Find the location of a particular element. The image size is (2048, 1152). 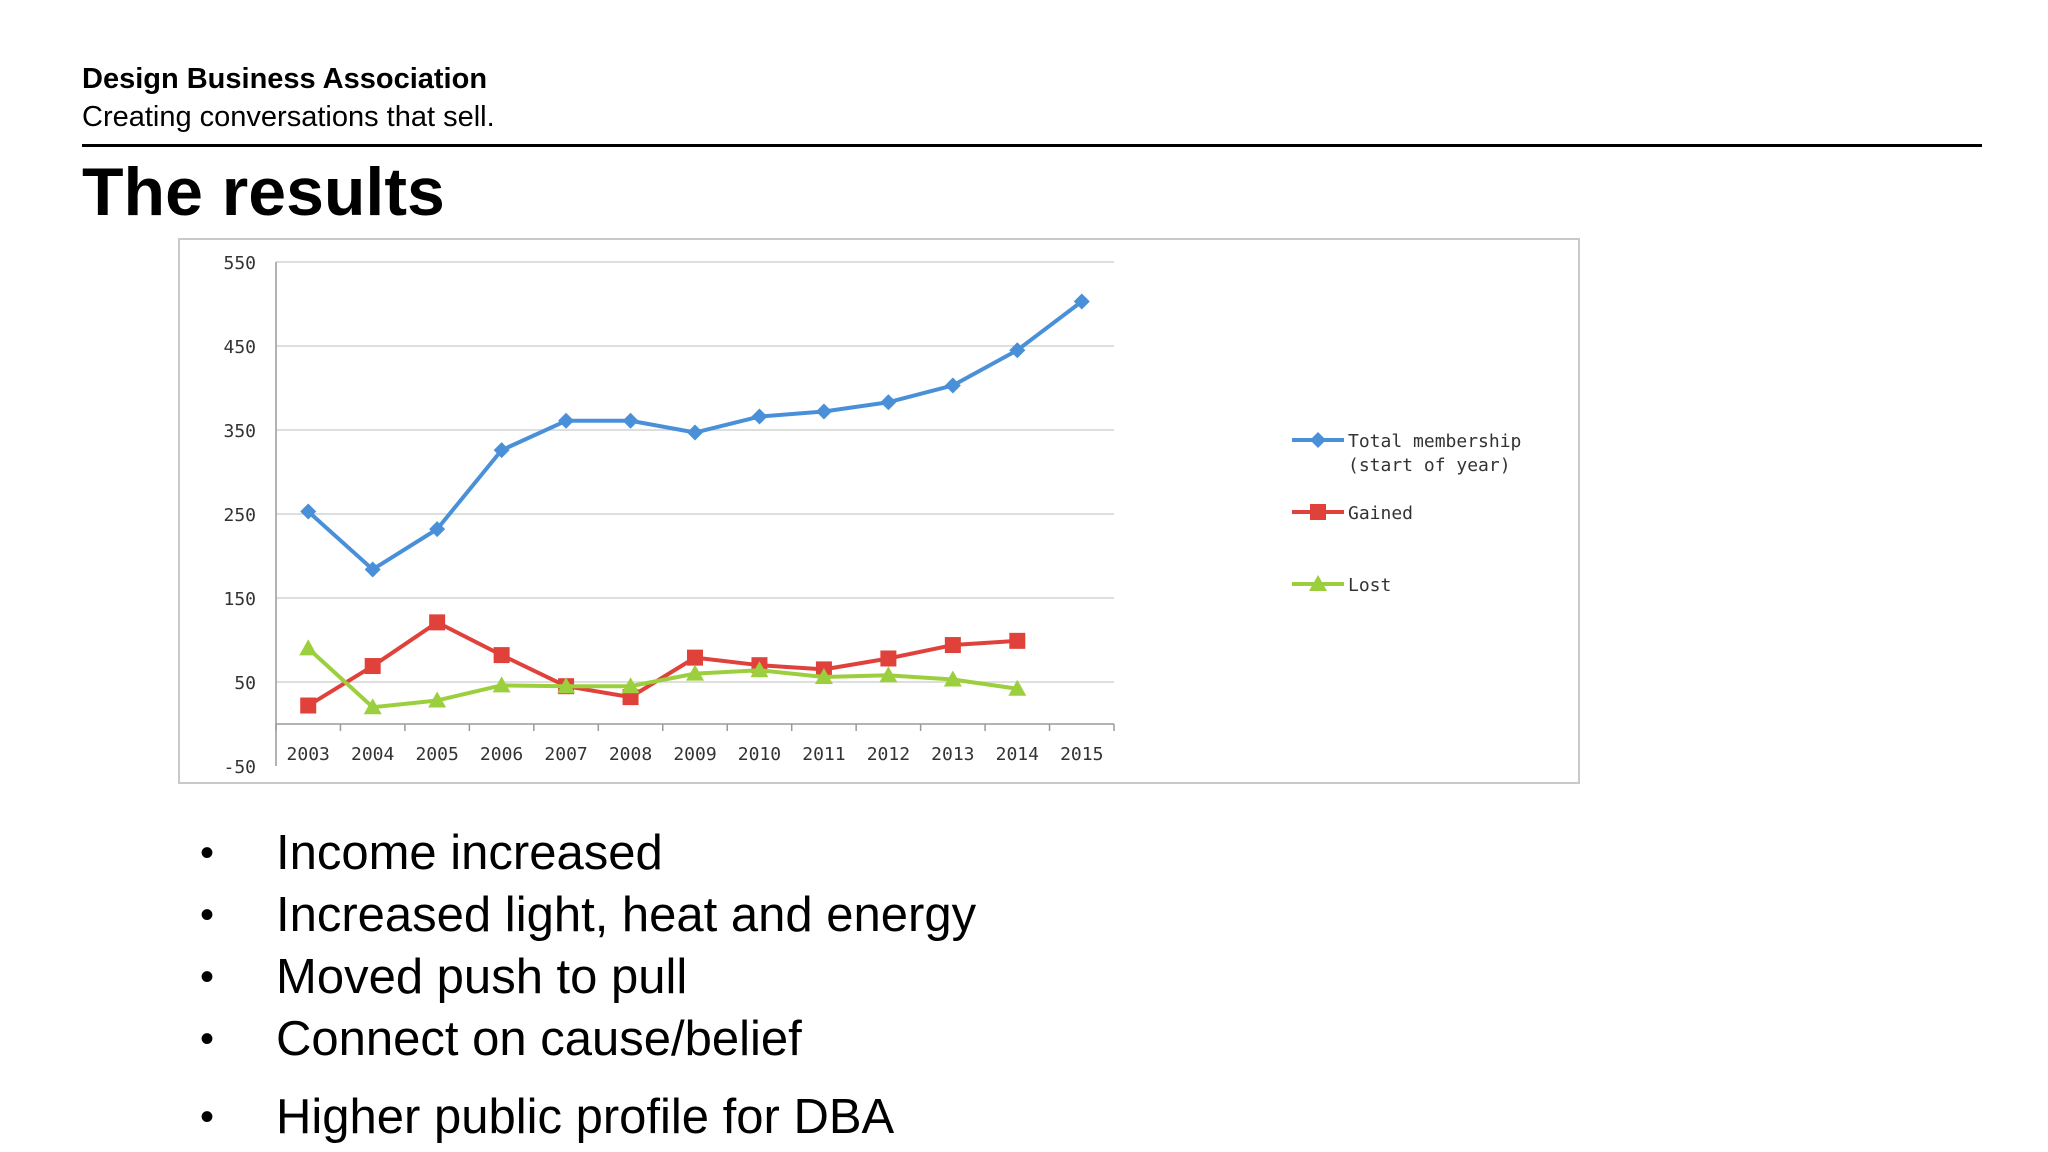

bullet-text: Connect on cause/belief is located at coordinates (539, 1039).